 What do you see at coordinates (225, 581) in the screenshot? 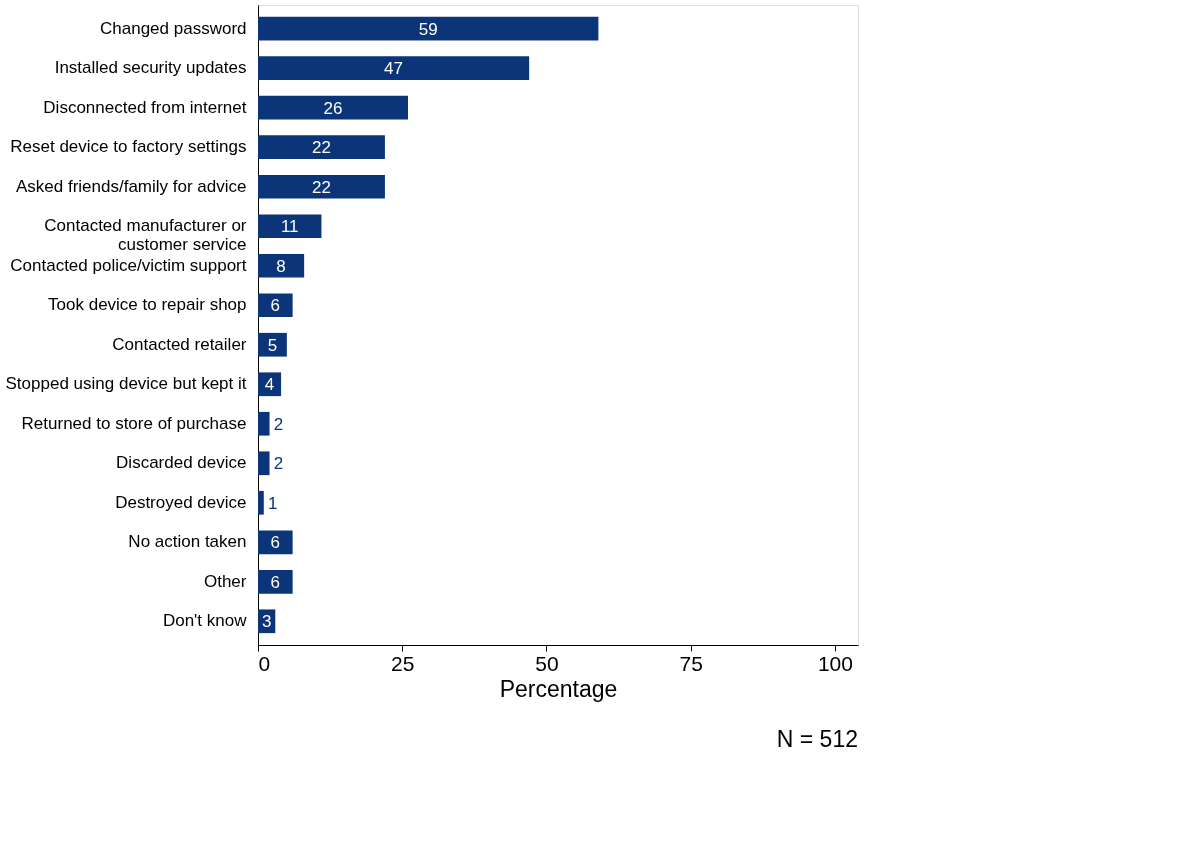
I see `y-tick-label: Other` at bounding box center [225, 581].